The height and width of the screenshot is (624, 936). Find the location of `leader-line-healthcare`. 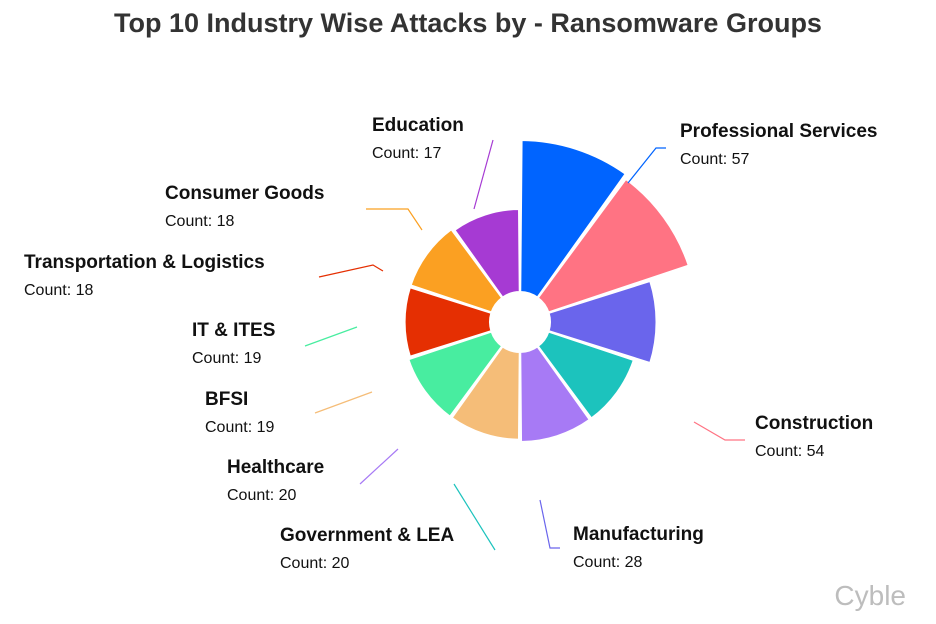

leader-line-healthcare is located at coordinates (379, 466).